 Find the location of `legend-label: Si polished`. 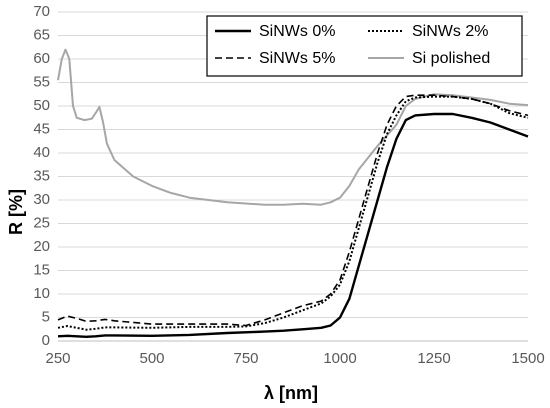

legend-label: Si polished is located at coordinates (451, 58).